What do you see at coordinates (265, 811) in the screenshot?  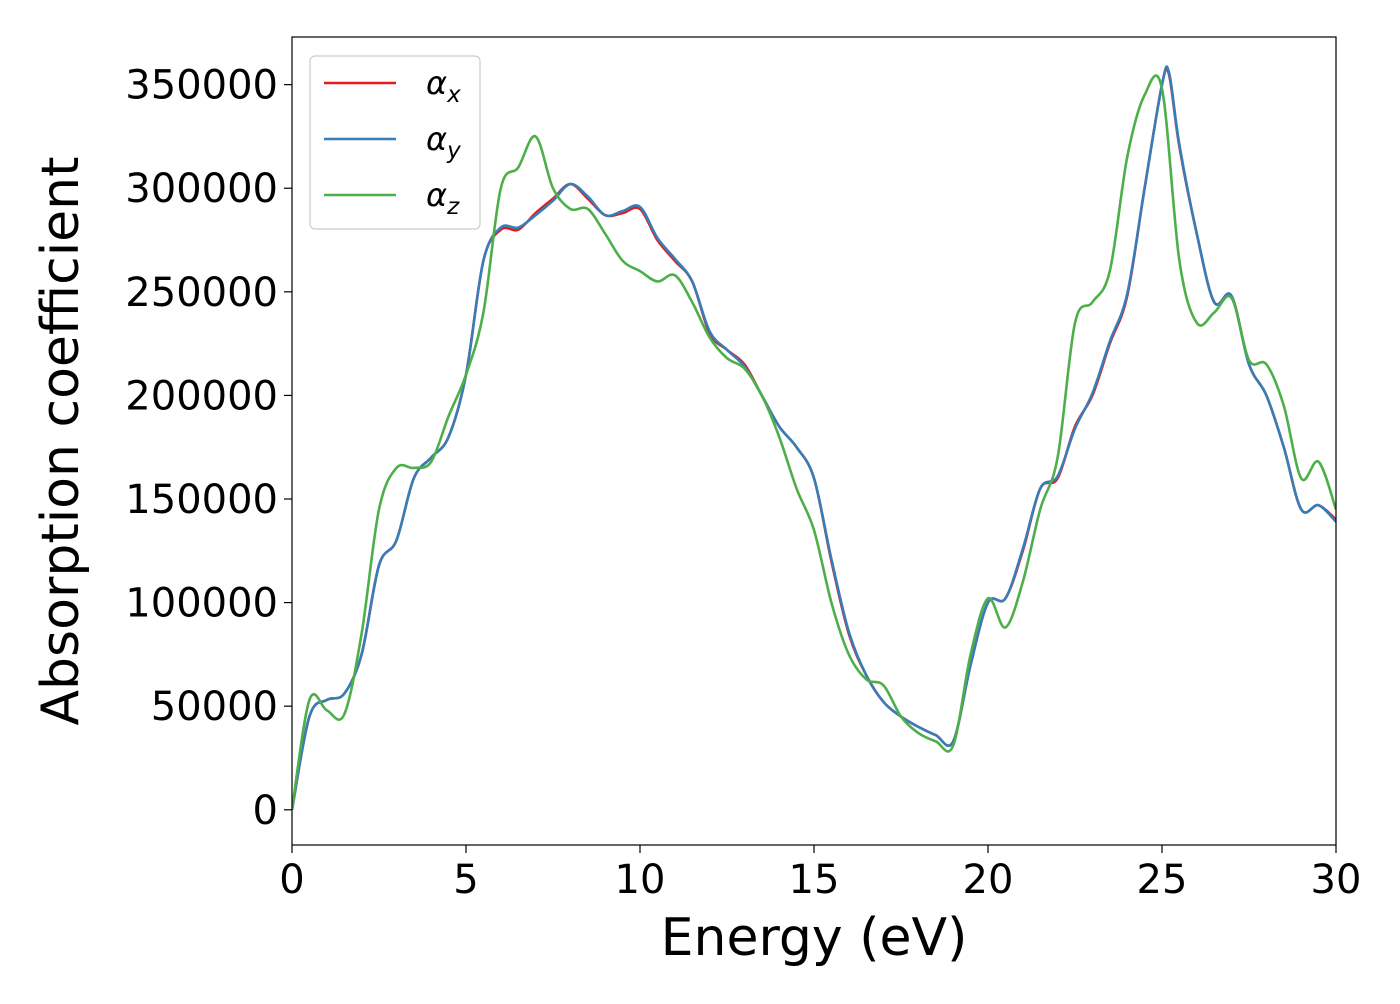 I see `y-tick-label: 0` at bounding box center [265, 811].